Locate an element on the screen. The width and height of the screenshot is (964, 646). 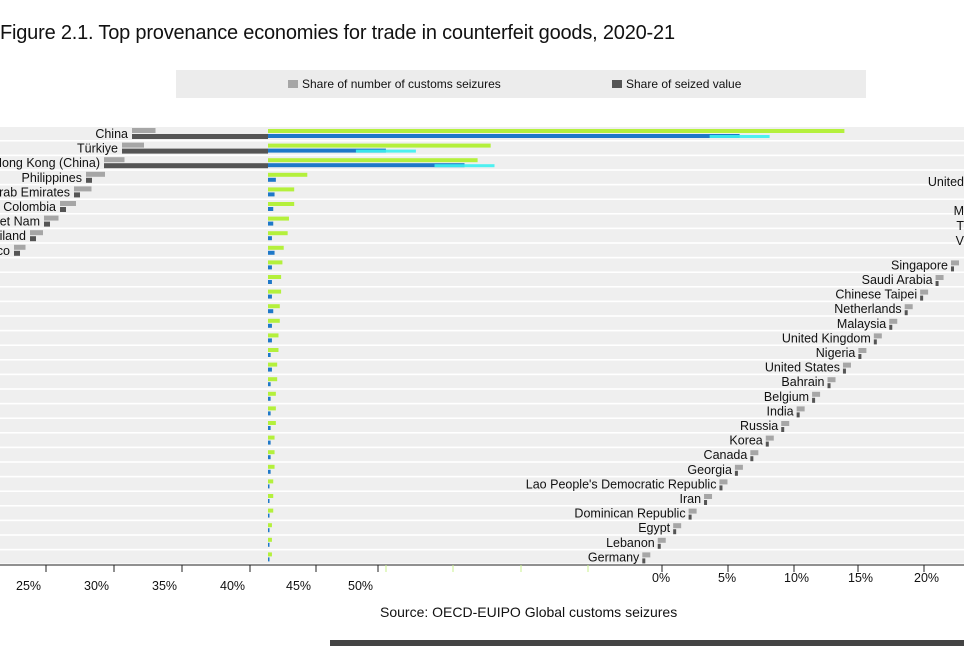
category-label: Colombia is located at coordinates (29, 207).